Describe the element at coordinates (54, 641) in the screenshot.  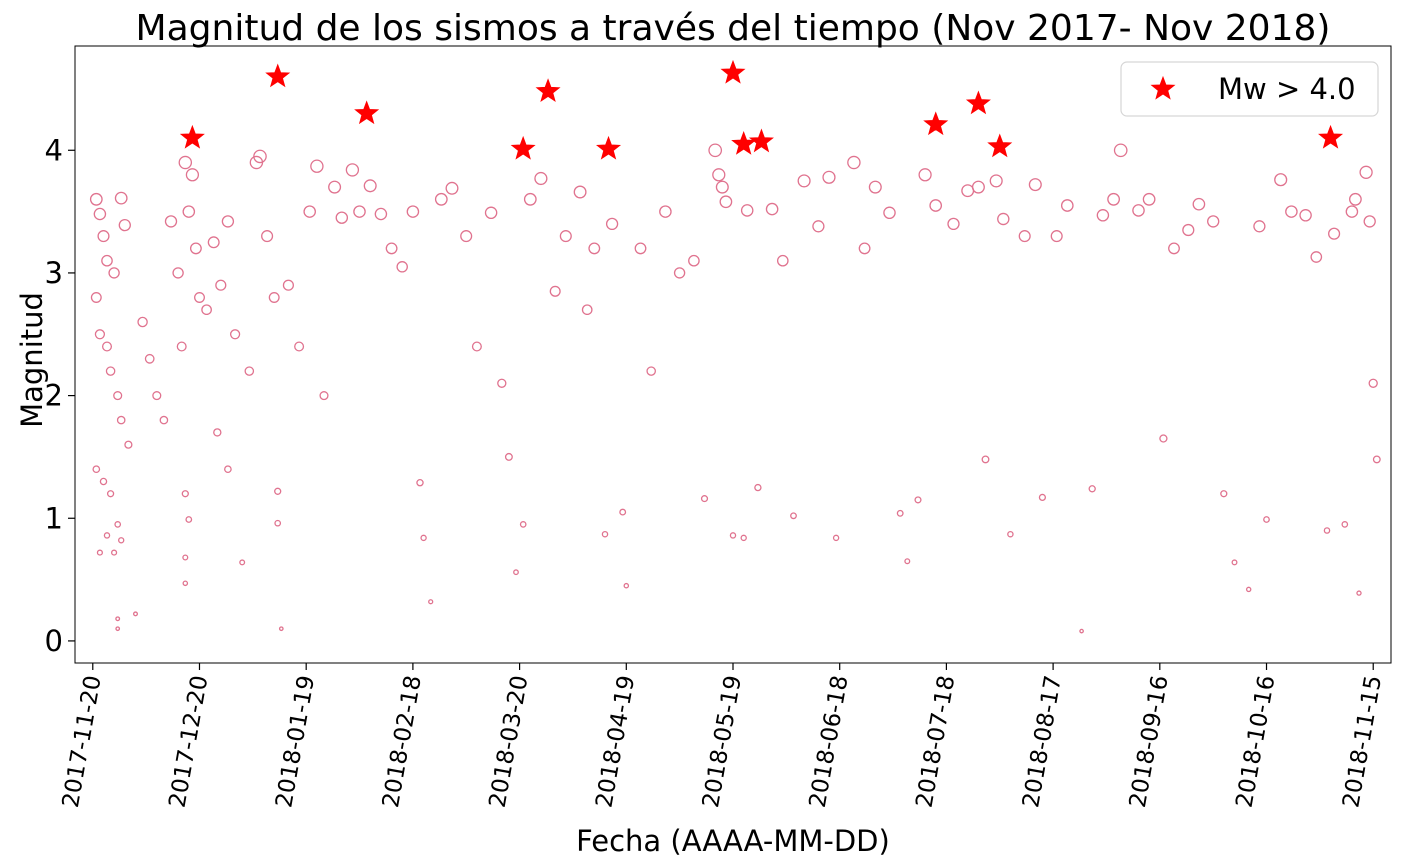
I see `y-tick-label: 0` at that location.